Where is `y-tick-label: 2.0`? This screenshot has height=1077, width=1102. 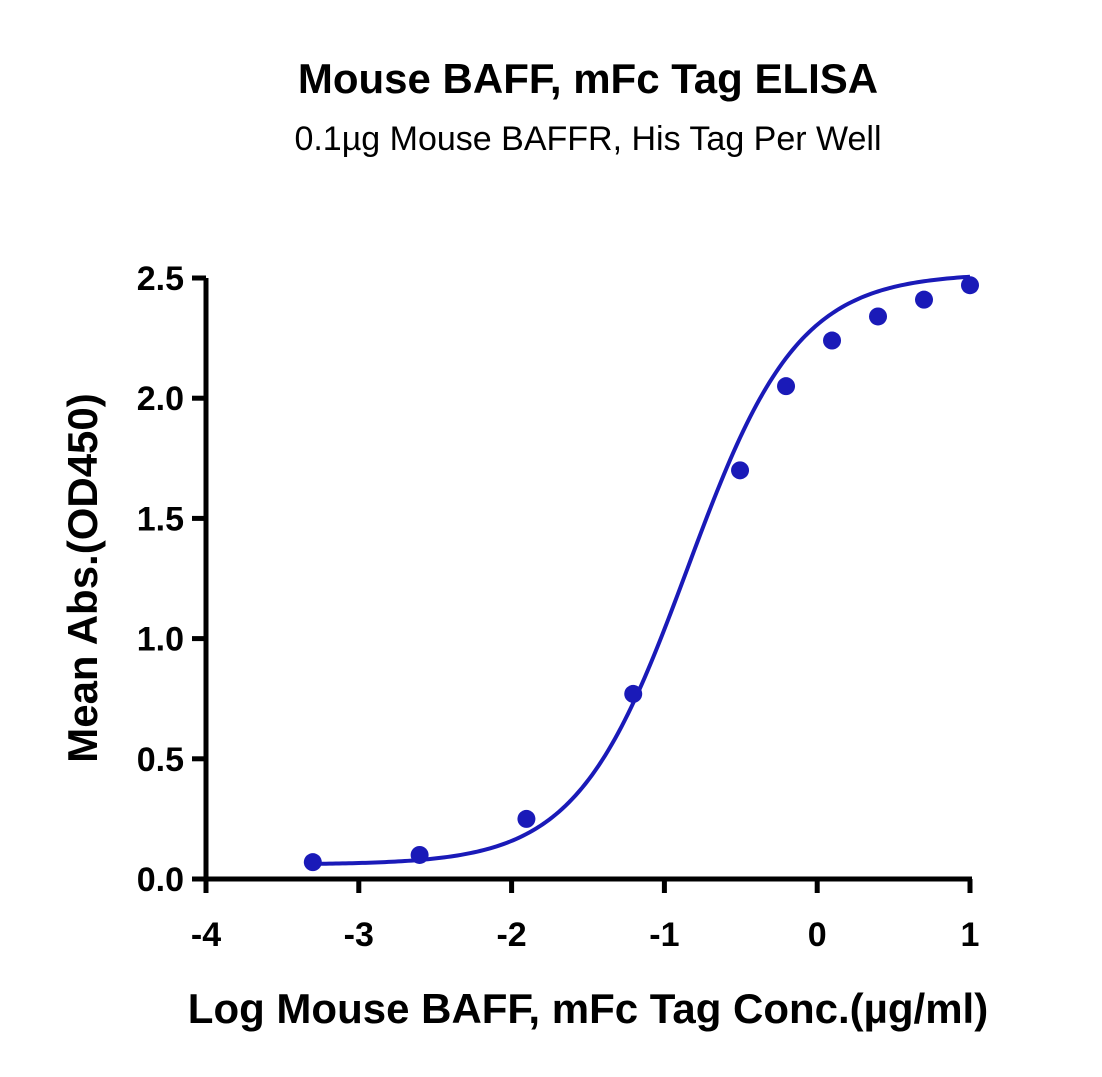 y-tick-label: 2.0 is located at coordinates (160, 399).